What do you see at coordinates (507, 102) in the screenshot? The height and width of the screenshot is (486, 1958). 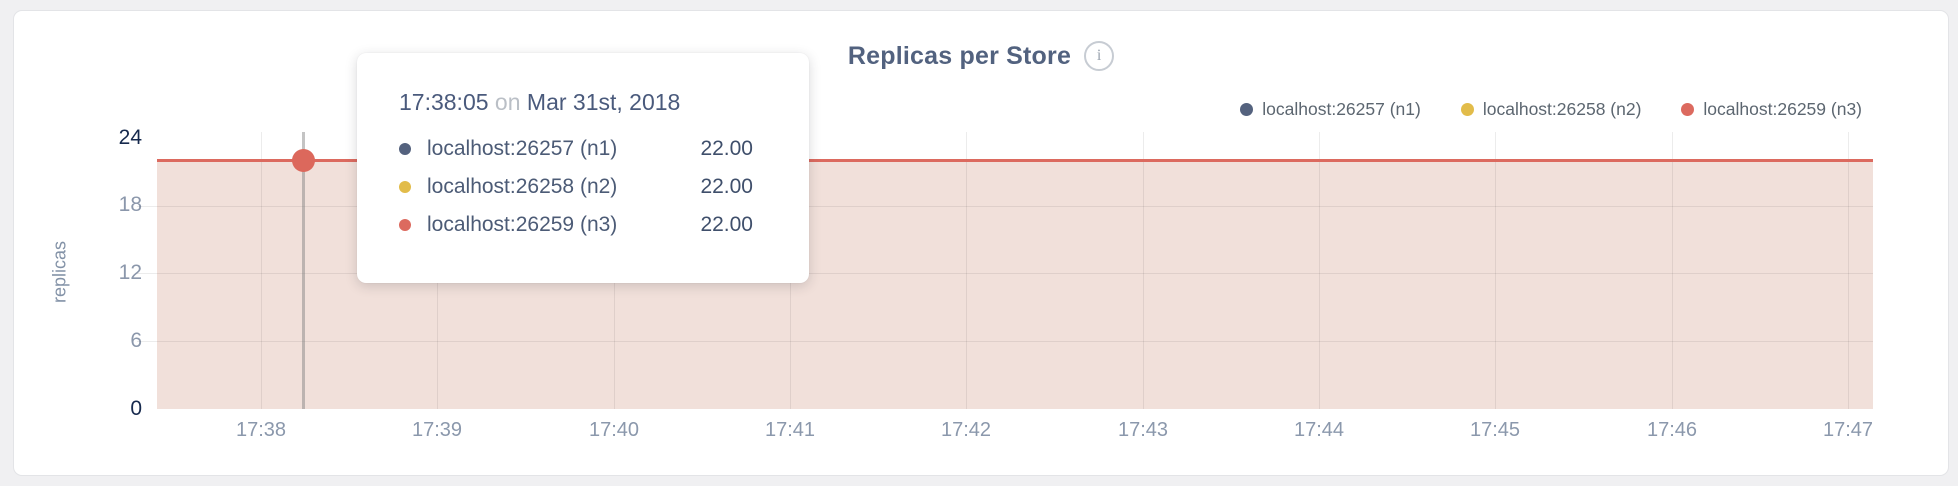 I see `tooltip-connector: on` at bounding box center [507, 102].